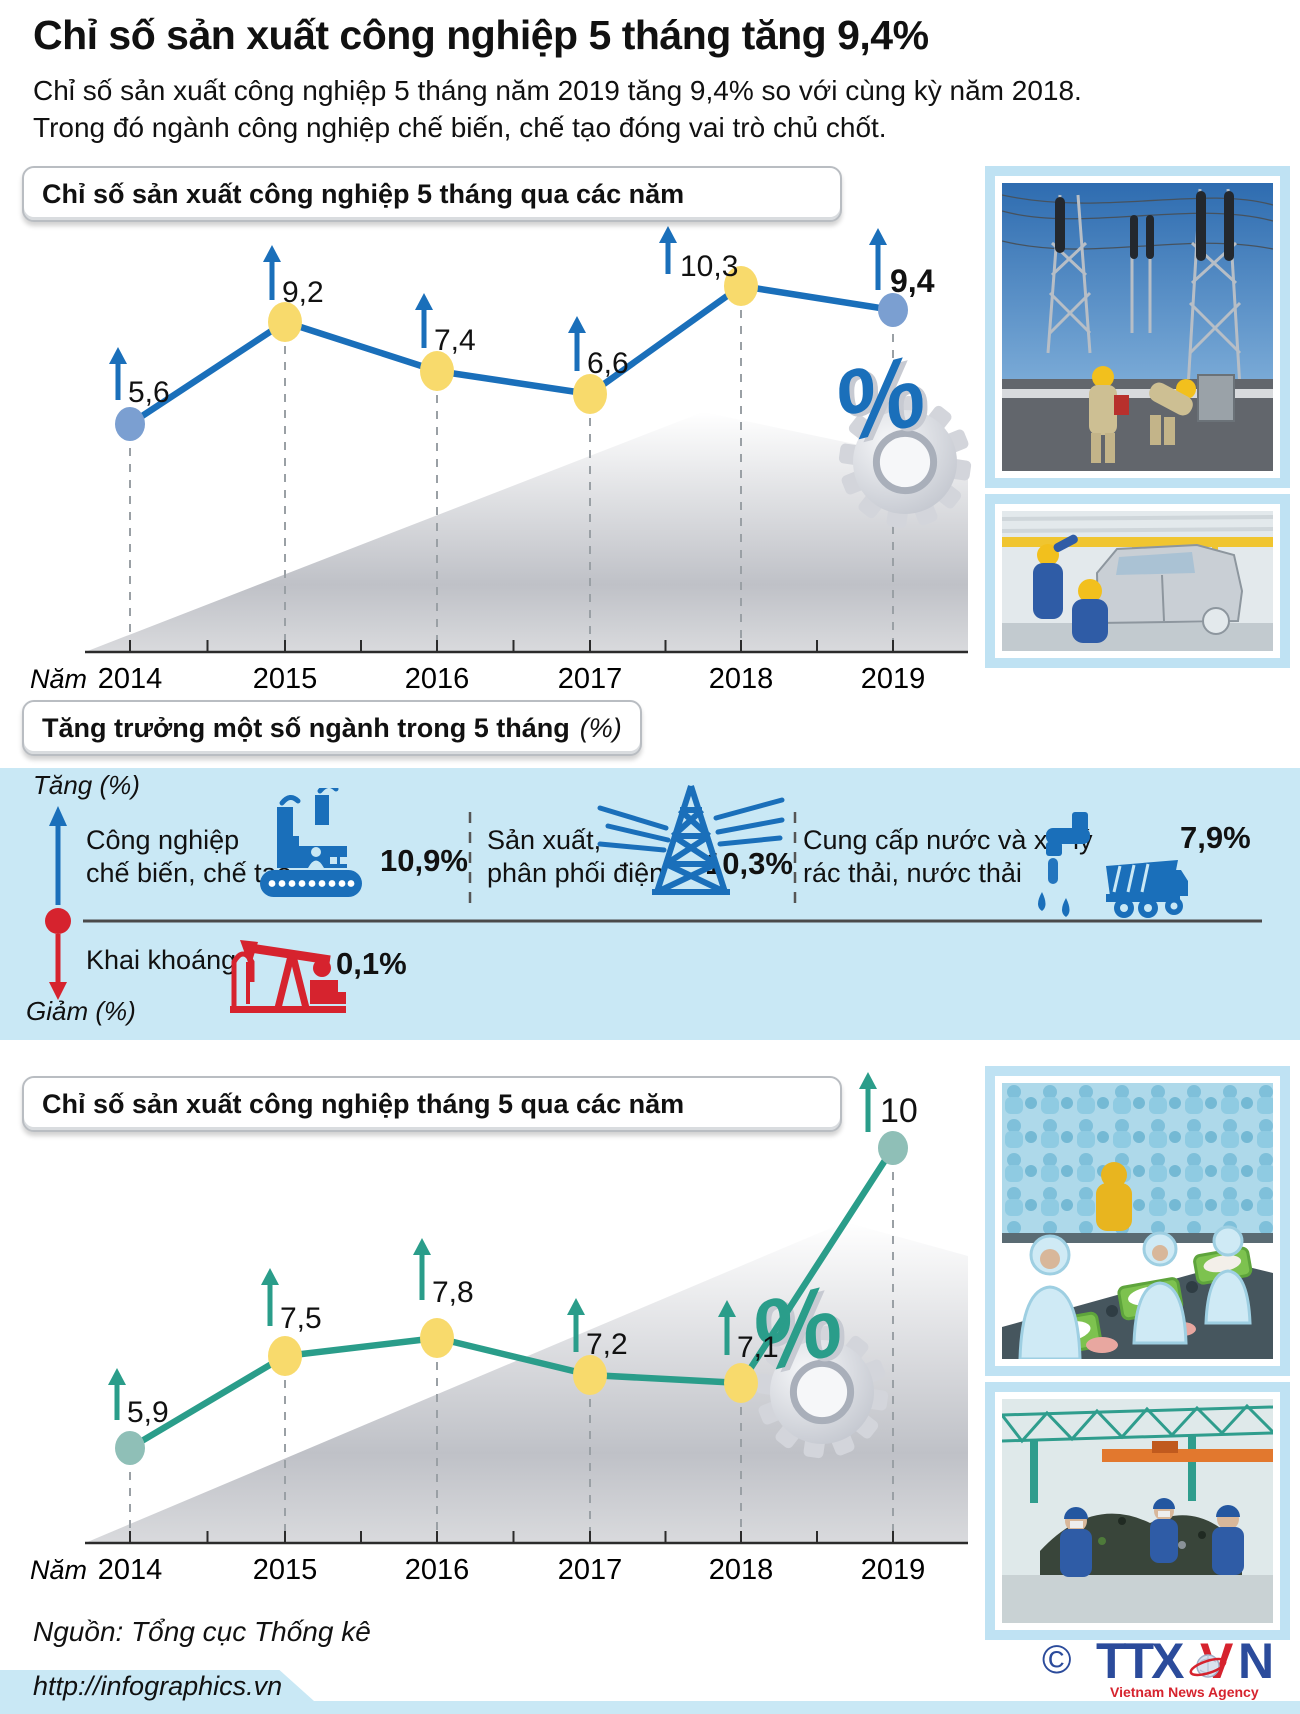 This screenshot has width=1300, height=1714. I want to click on factory-icon, so click(311, 845).